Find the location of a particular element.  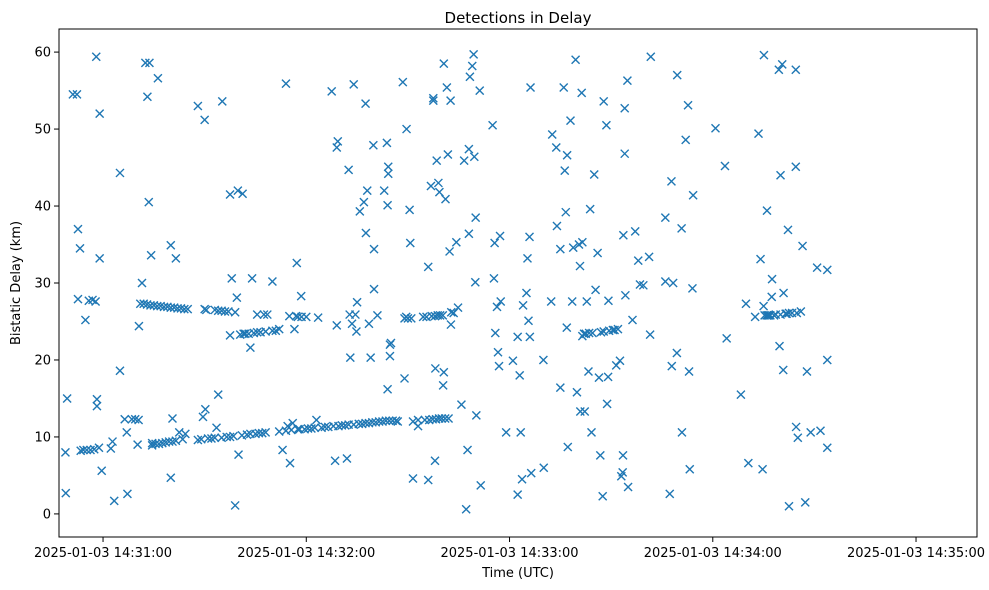

x-tick-label: 2025-01-03 14:31:00 is located at coordinates (103, 553).